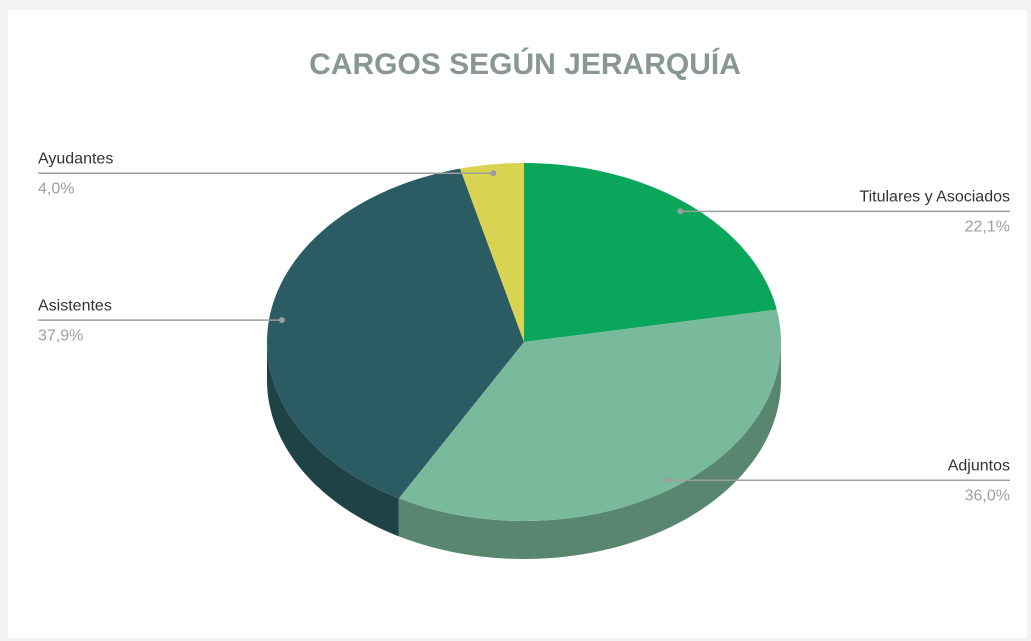  What do you see at coordinates (987, 227) in the screenshot?
I see `value-label: 22,1%` at bounding box center [987, 227].